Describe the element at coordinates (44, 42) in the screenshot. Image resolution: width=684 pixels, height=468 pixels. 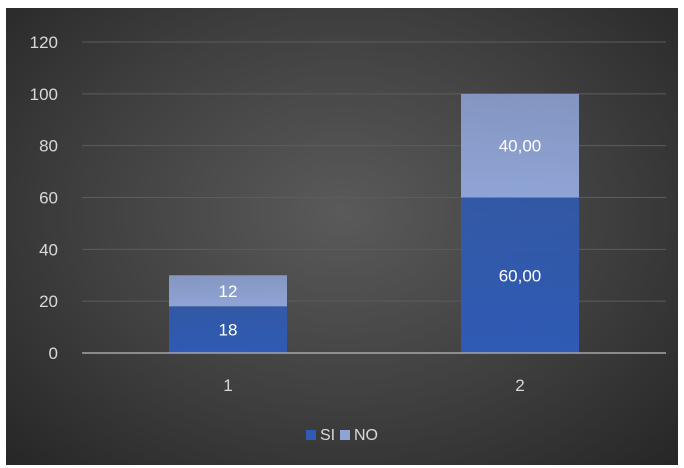
I see `y-tick-label: 120` at that location.